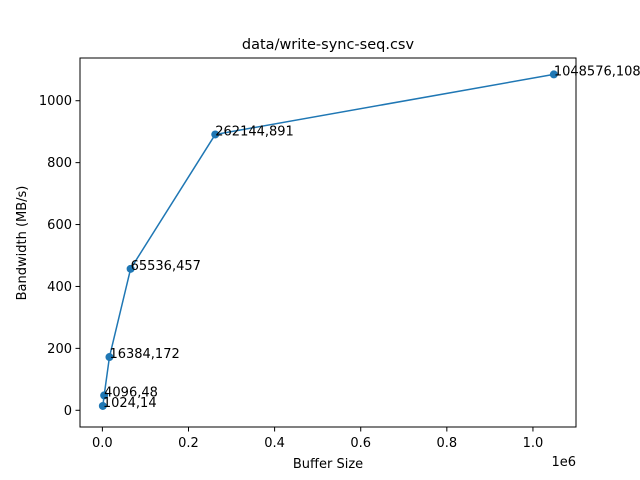 The image size is (640, 480). What do you see at coordinates (130, 403) in the screenshot?
I see `data-label: 1024,14` at bounding box center [130, 403].